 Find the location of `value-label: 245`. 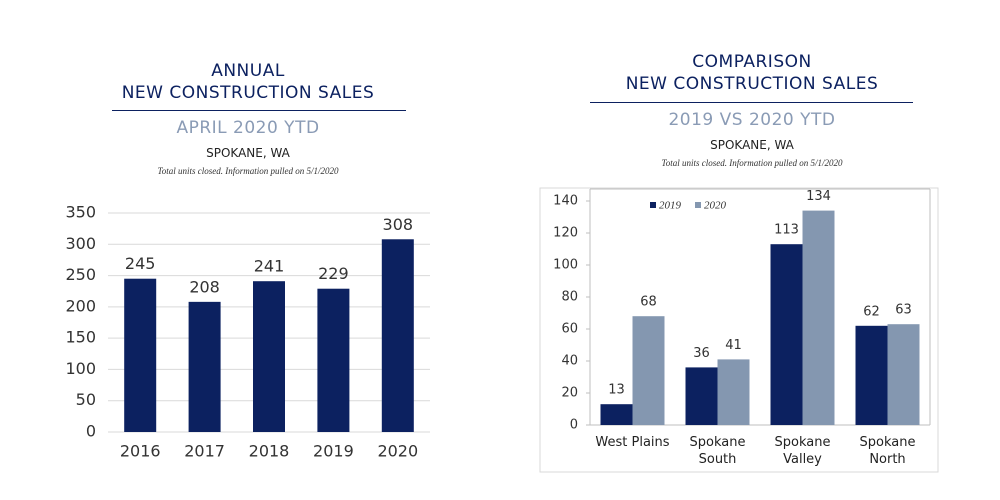

value-label: 245 is located at coordinates (140, 263).